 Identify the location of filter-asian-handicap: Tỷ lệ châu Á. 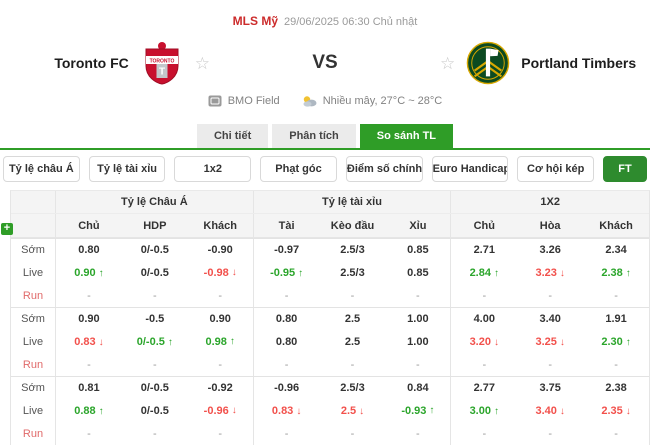
(41, 169).